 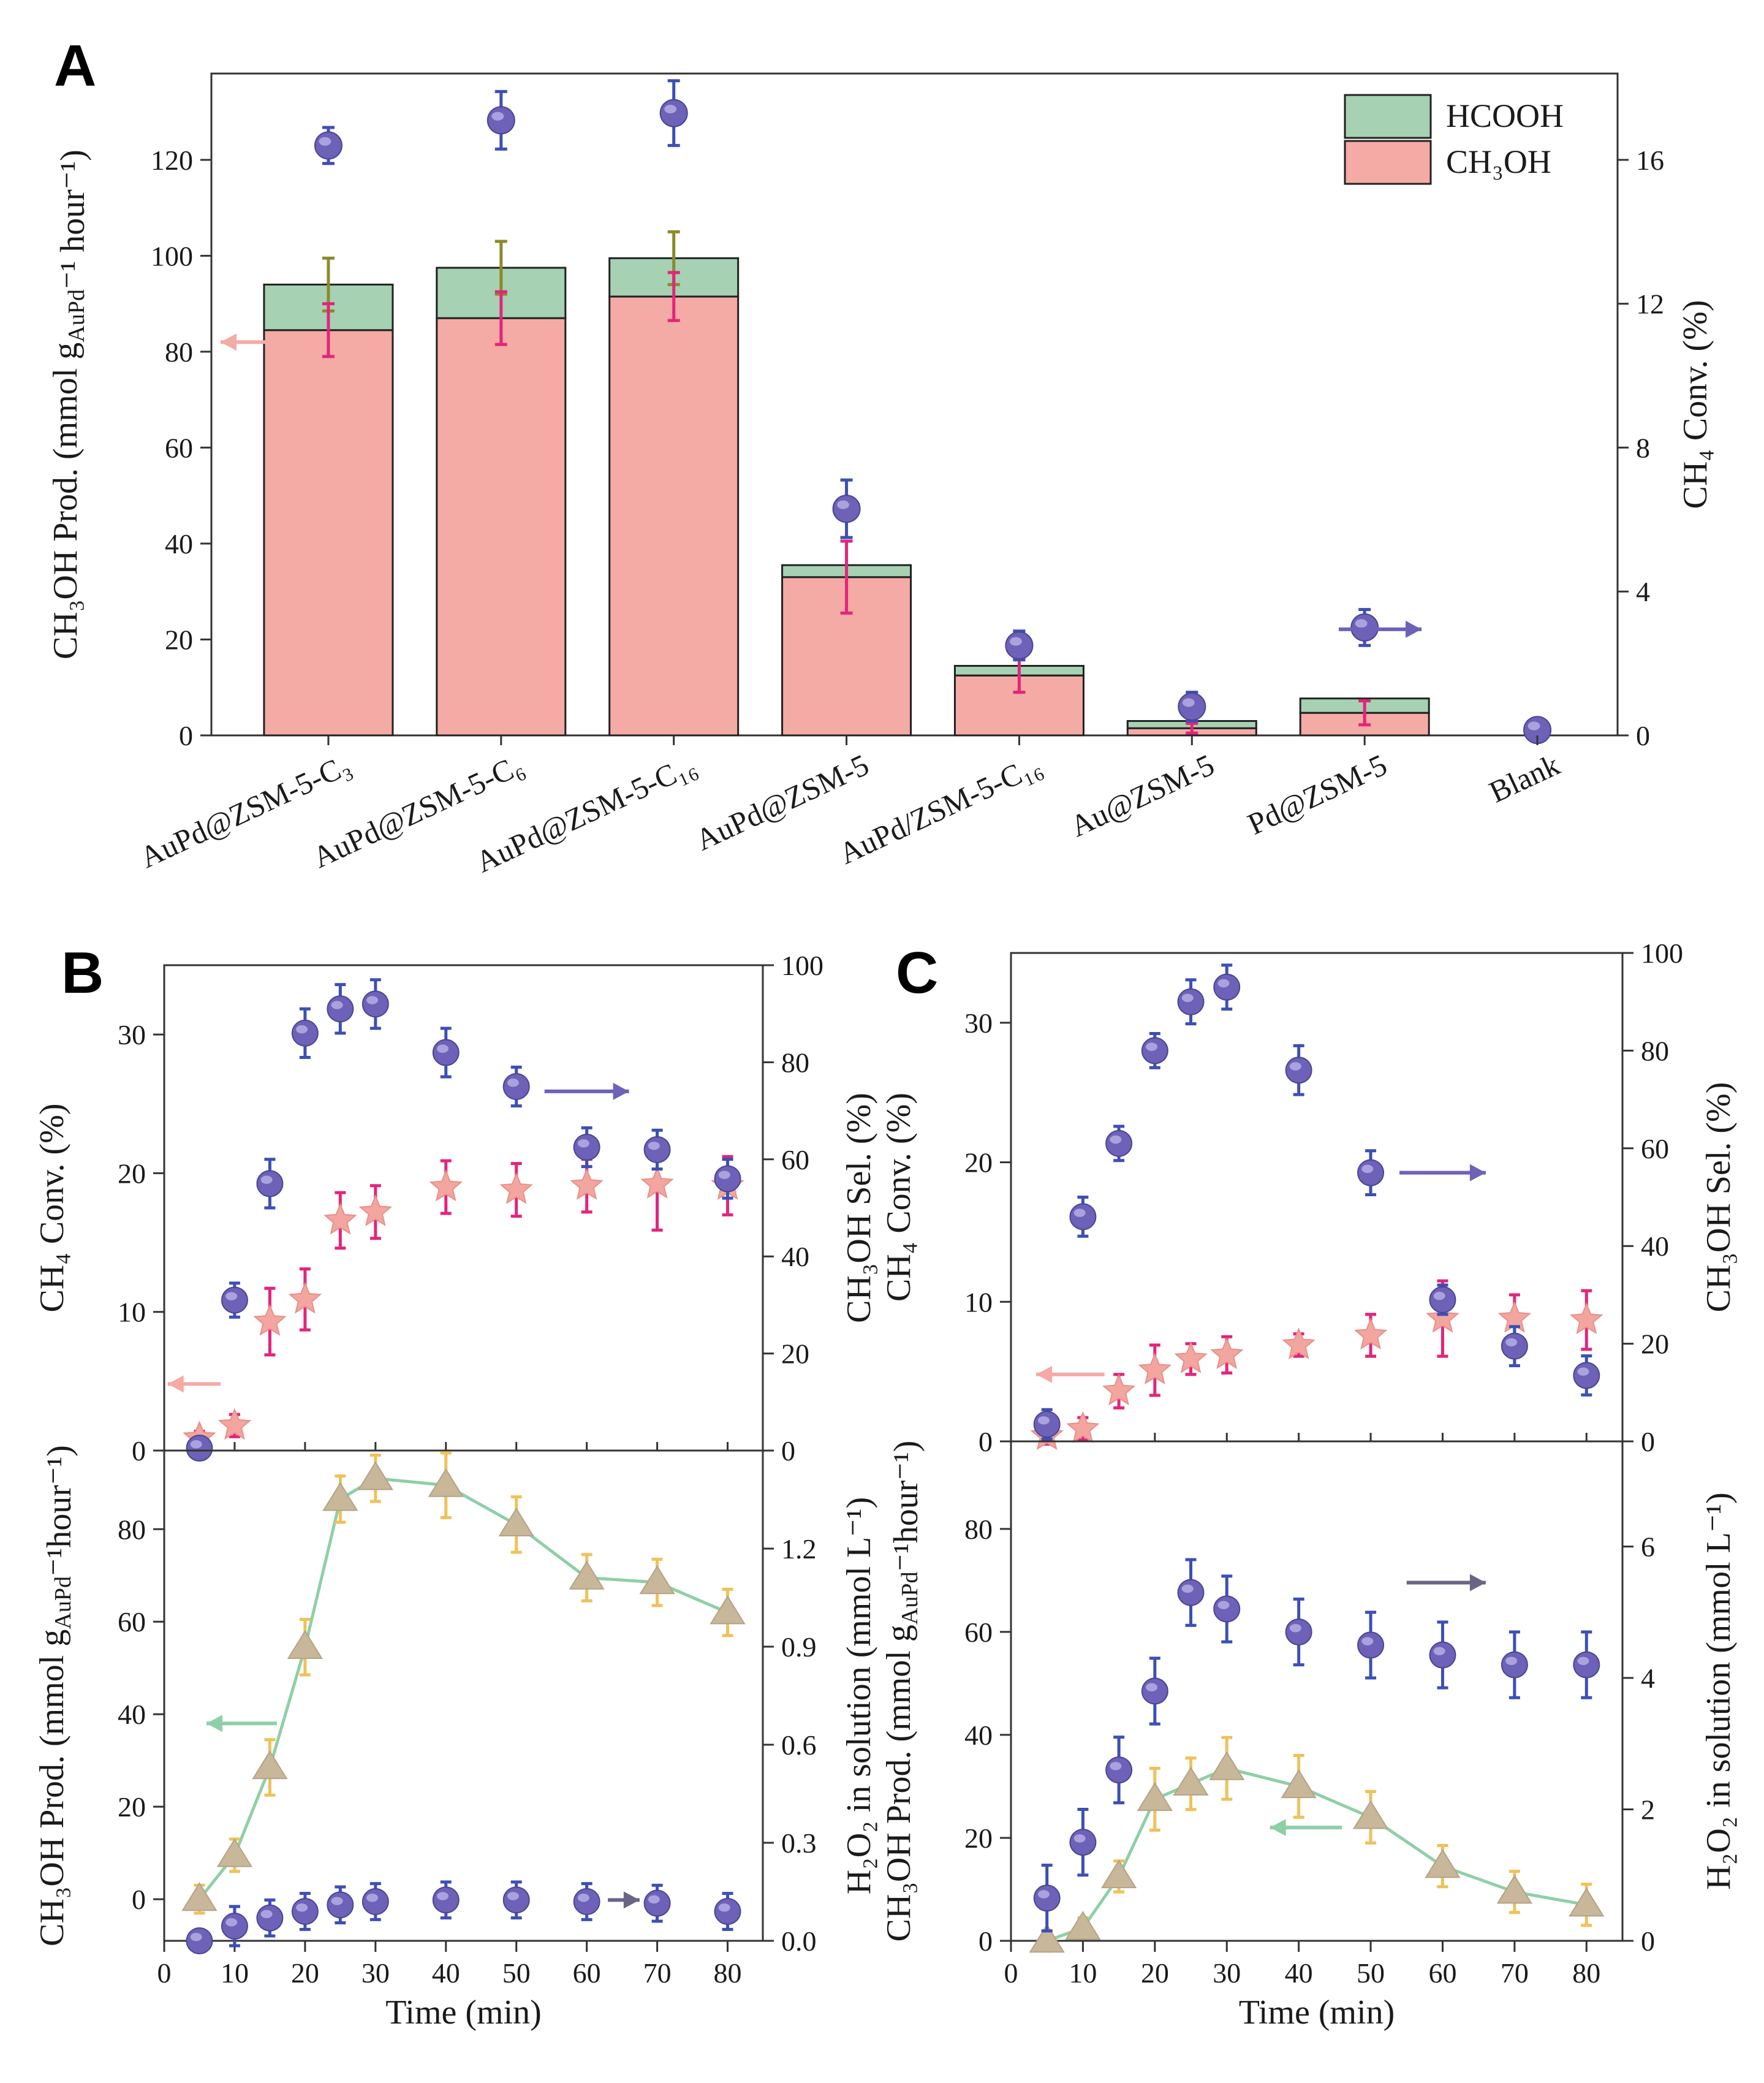 What do you see at coordinates (82, 973) in the screenshot?
I see `panel-label-b: B` at bounding box center [82, 973].